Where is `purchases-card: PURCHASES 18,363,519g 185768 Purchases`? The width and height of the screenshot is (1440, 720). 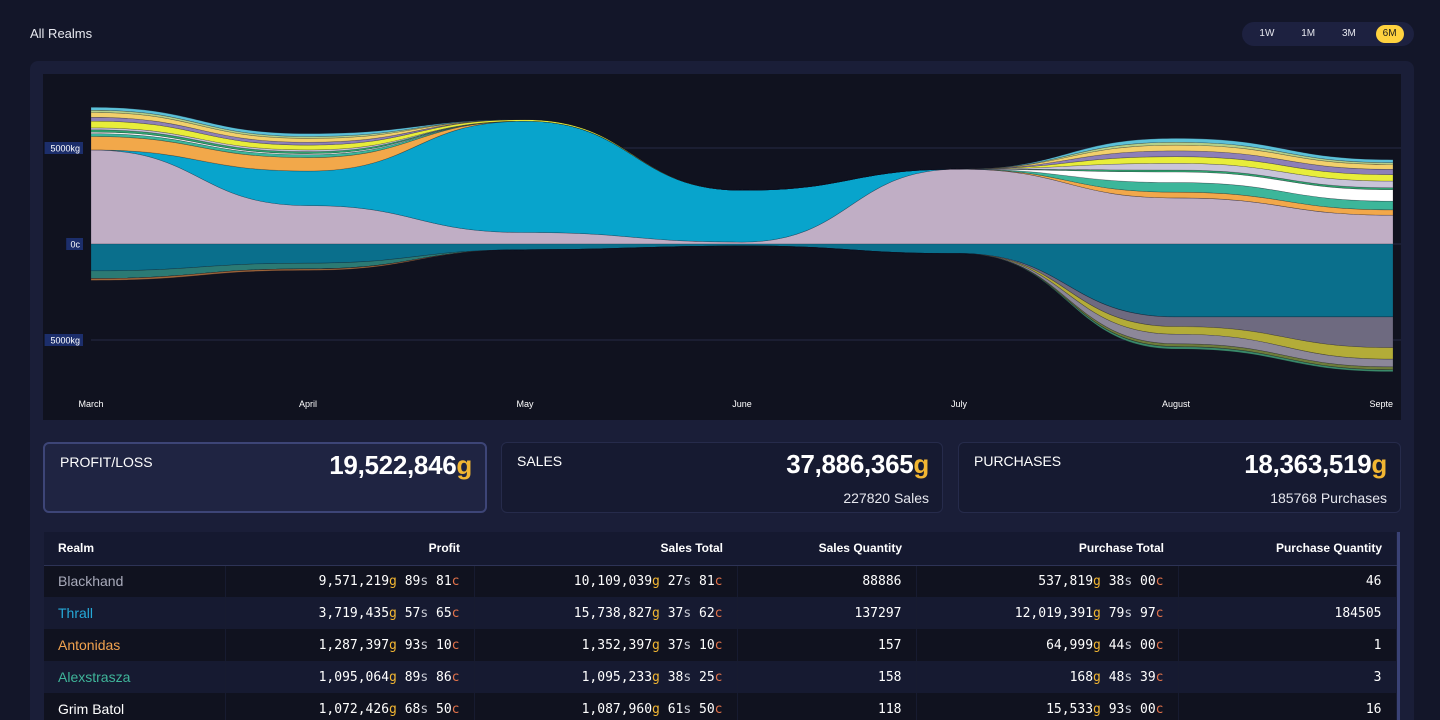
purchases-card: PURCHASES 18,363,519g 185768 Purchases is located at coordinates (1179, 477).